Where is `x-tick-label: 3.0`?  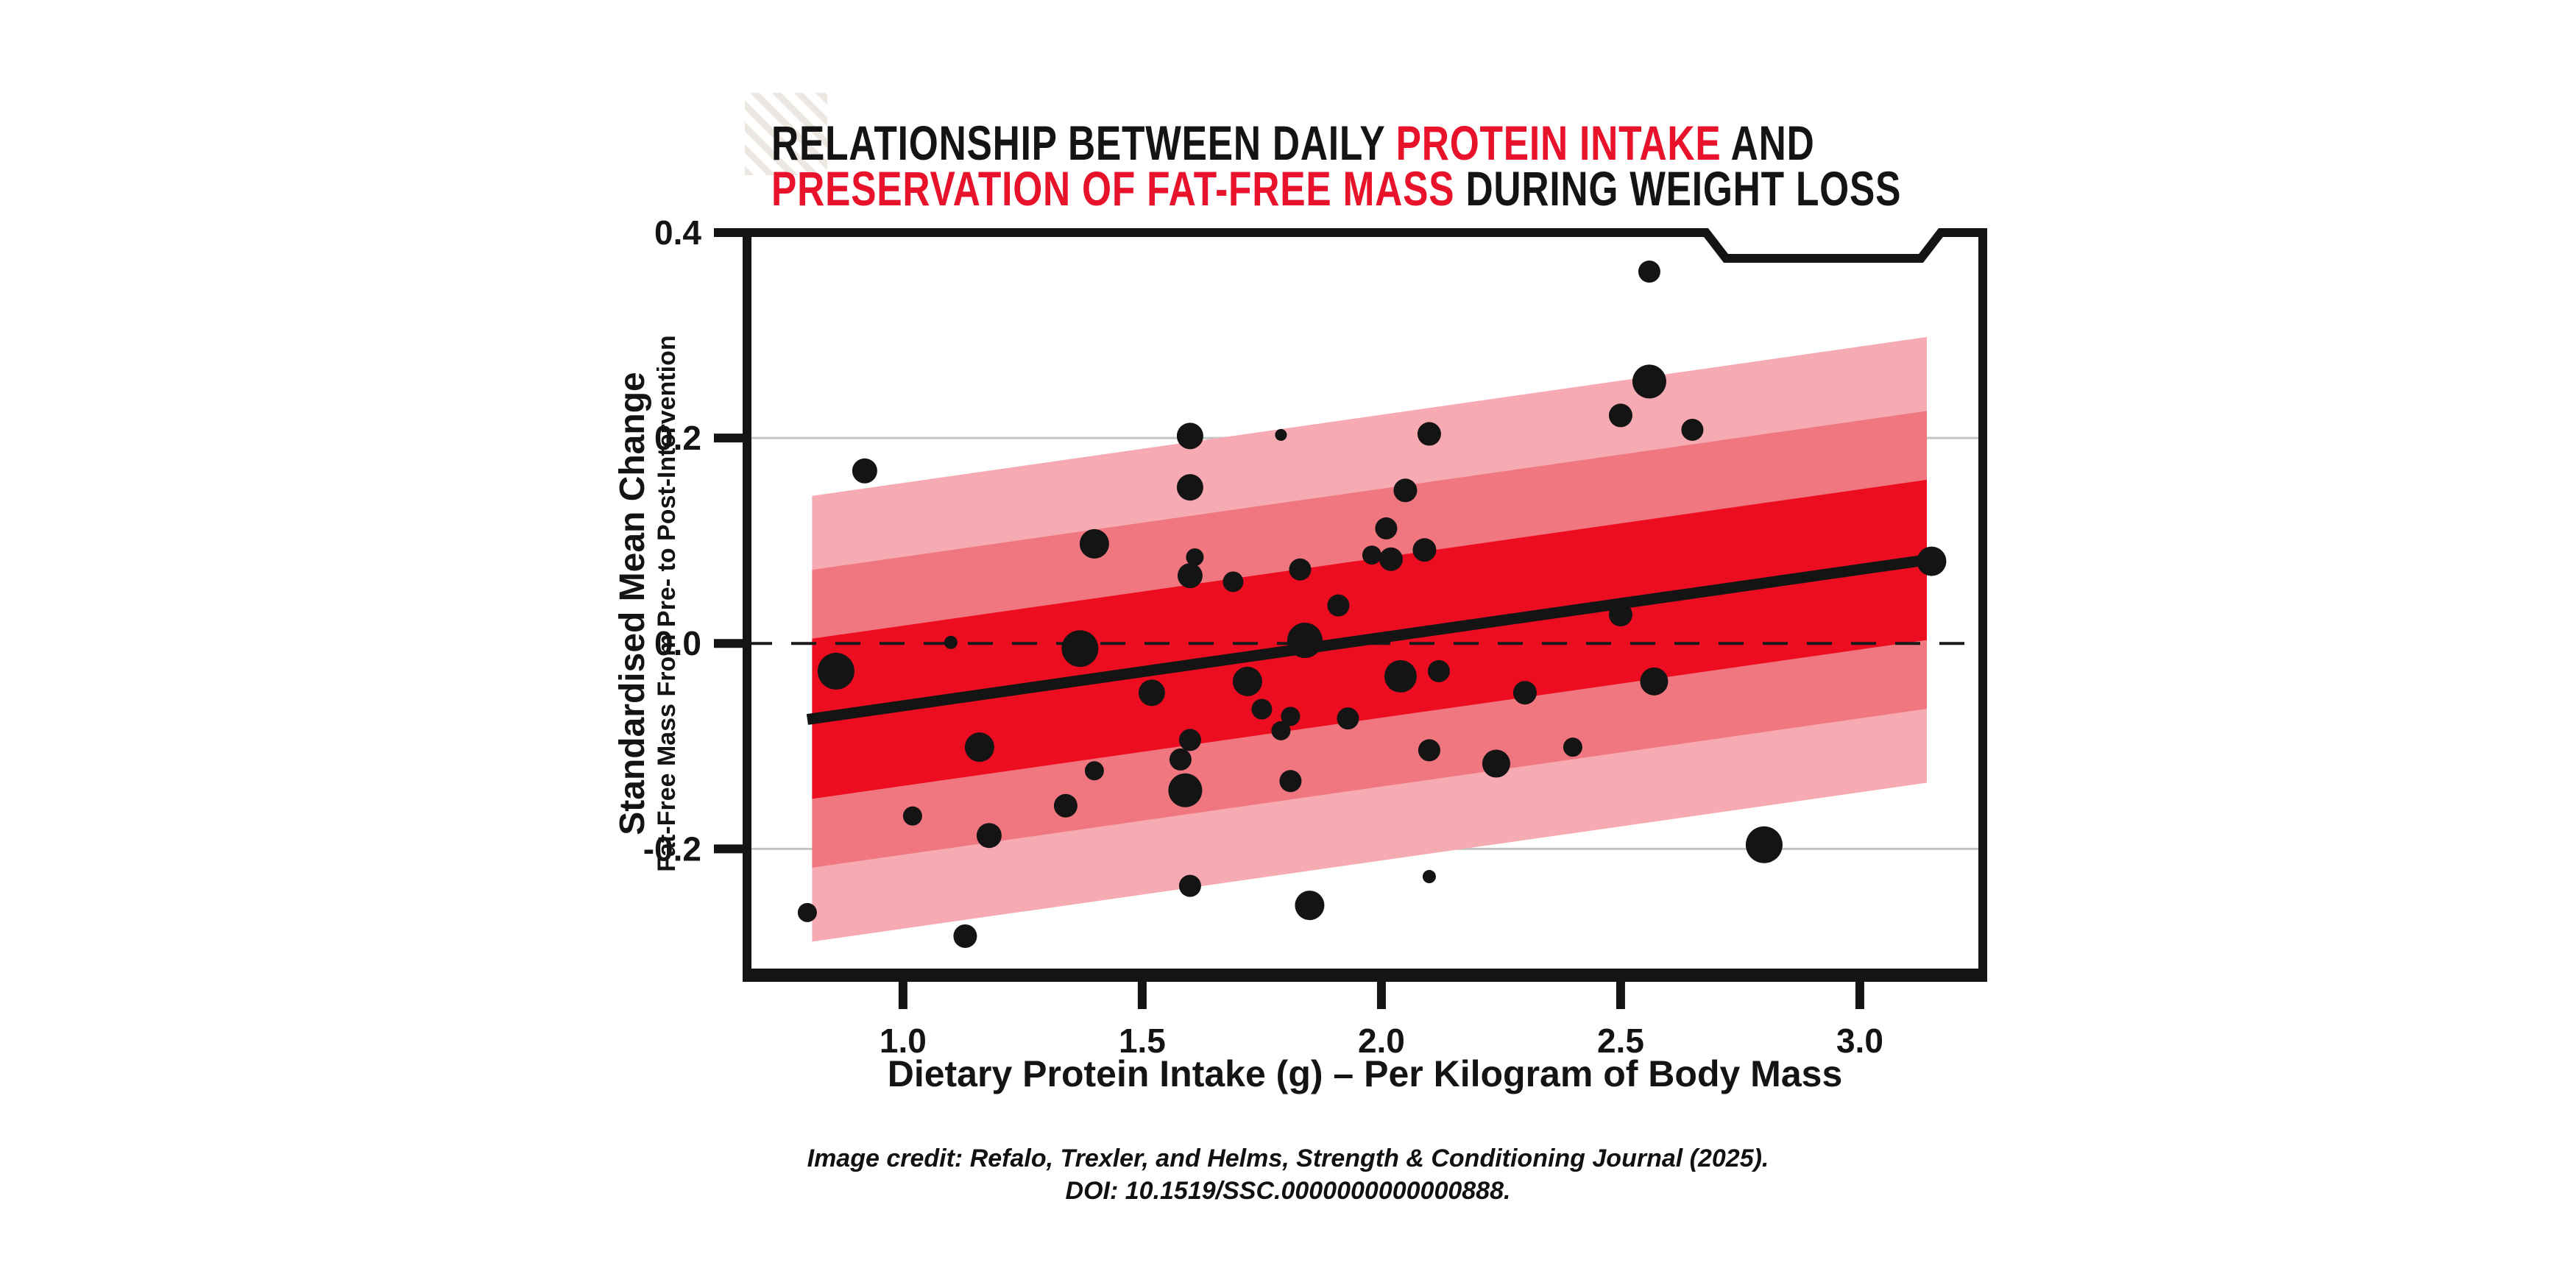
x-tick-label: 3.0 is located at coordinates (1859, 1041).